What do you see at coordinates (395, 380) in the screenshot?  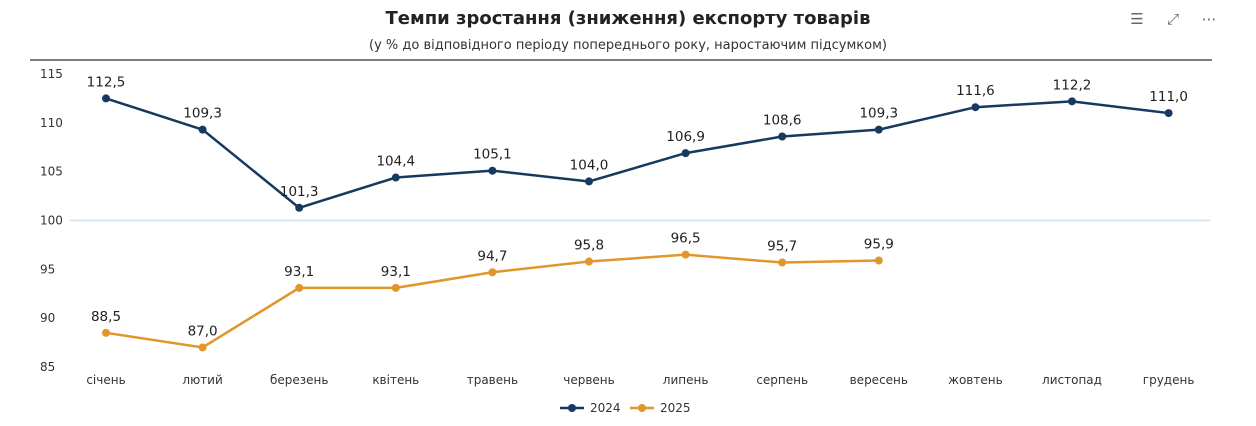 I see `x-tick-label: квітень` at bounding box center [395, 380].